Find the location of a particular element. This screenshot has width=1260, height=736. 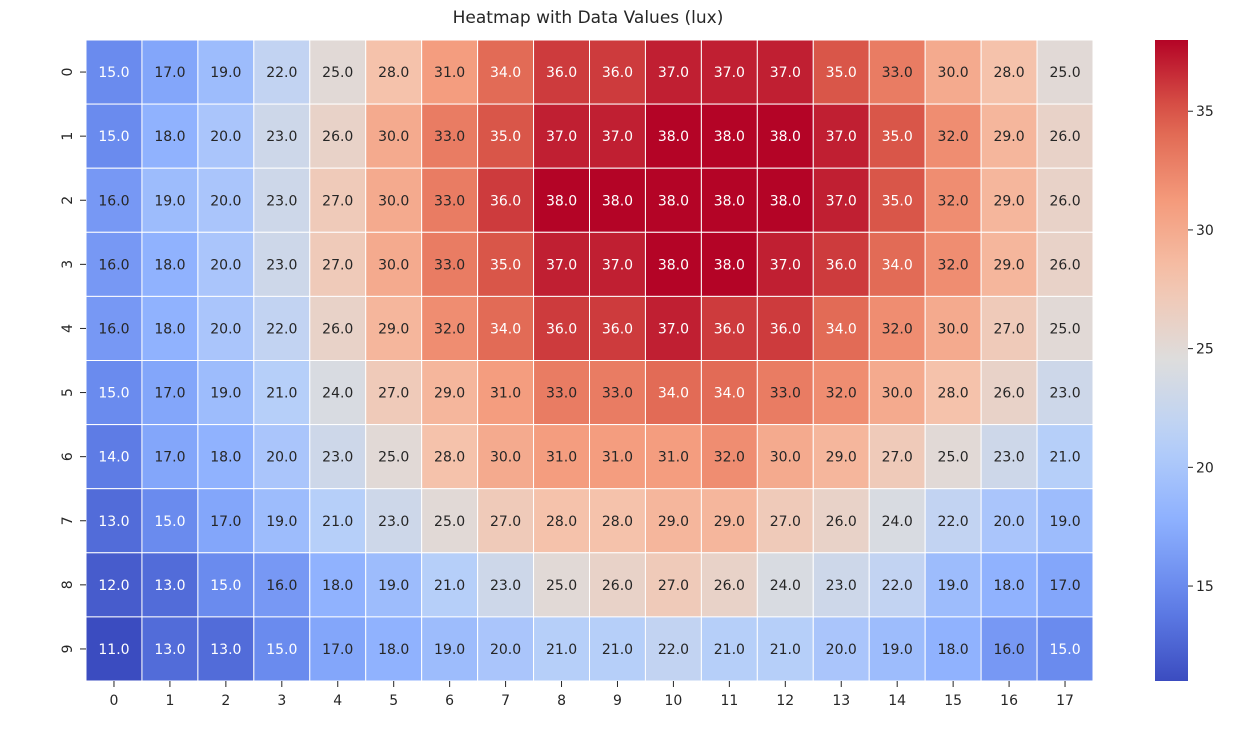

x-axis: 0 1 2 3 4 5 6 7 8 9 10 11 12 13 14 15 16 17 is located at coordinates (592, 695).